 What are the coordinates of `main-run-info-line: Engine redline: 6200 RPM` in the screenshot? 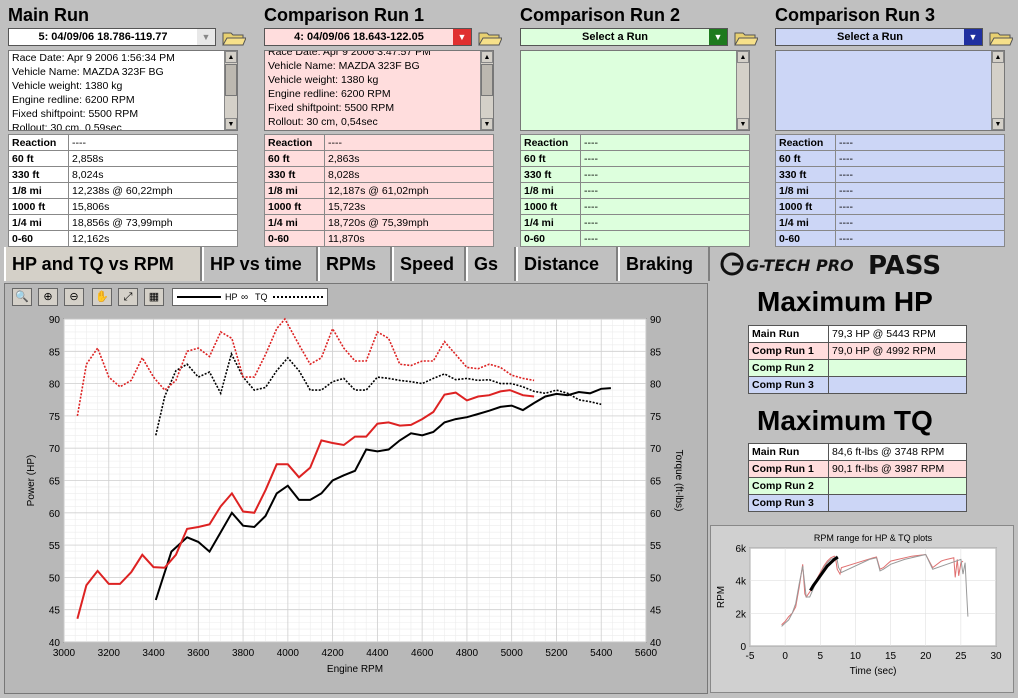 It's located at (73, 100).